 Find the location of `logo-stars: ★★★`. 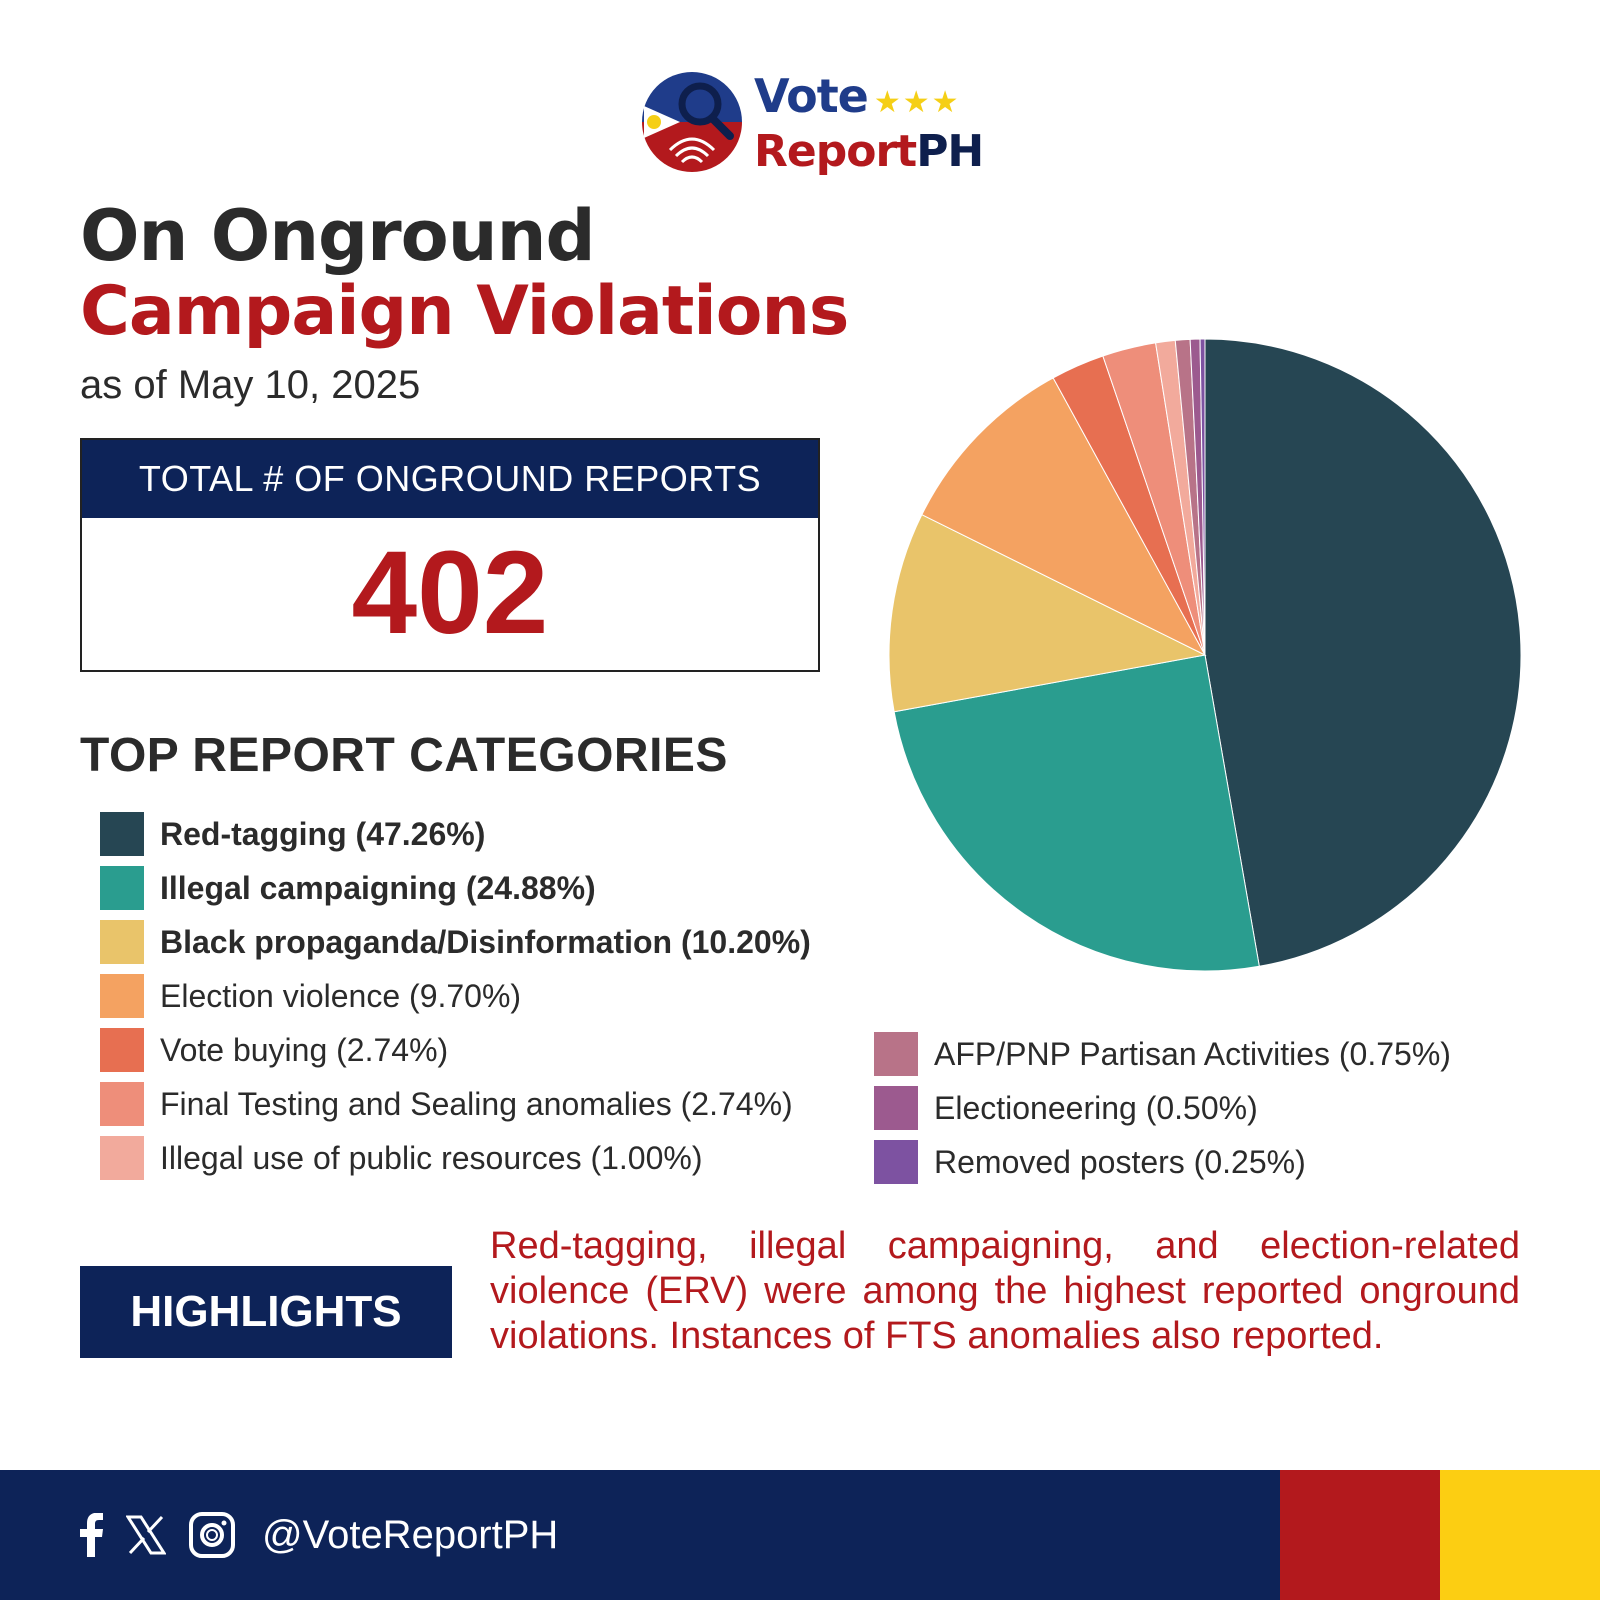

logo-stars: ★★★ is located at coordinates (917, 102).